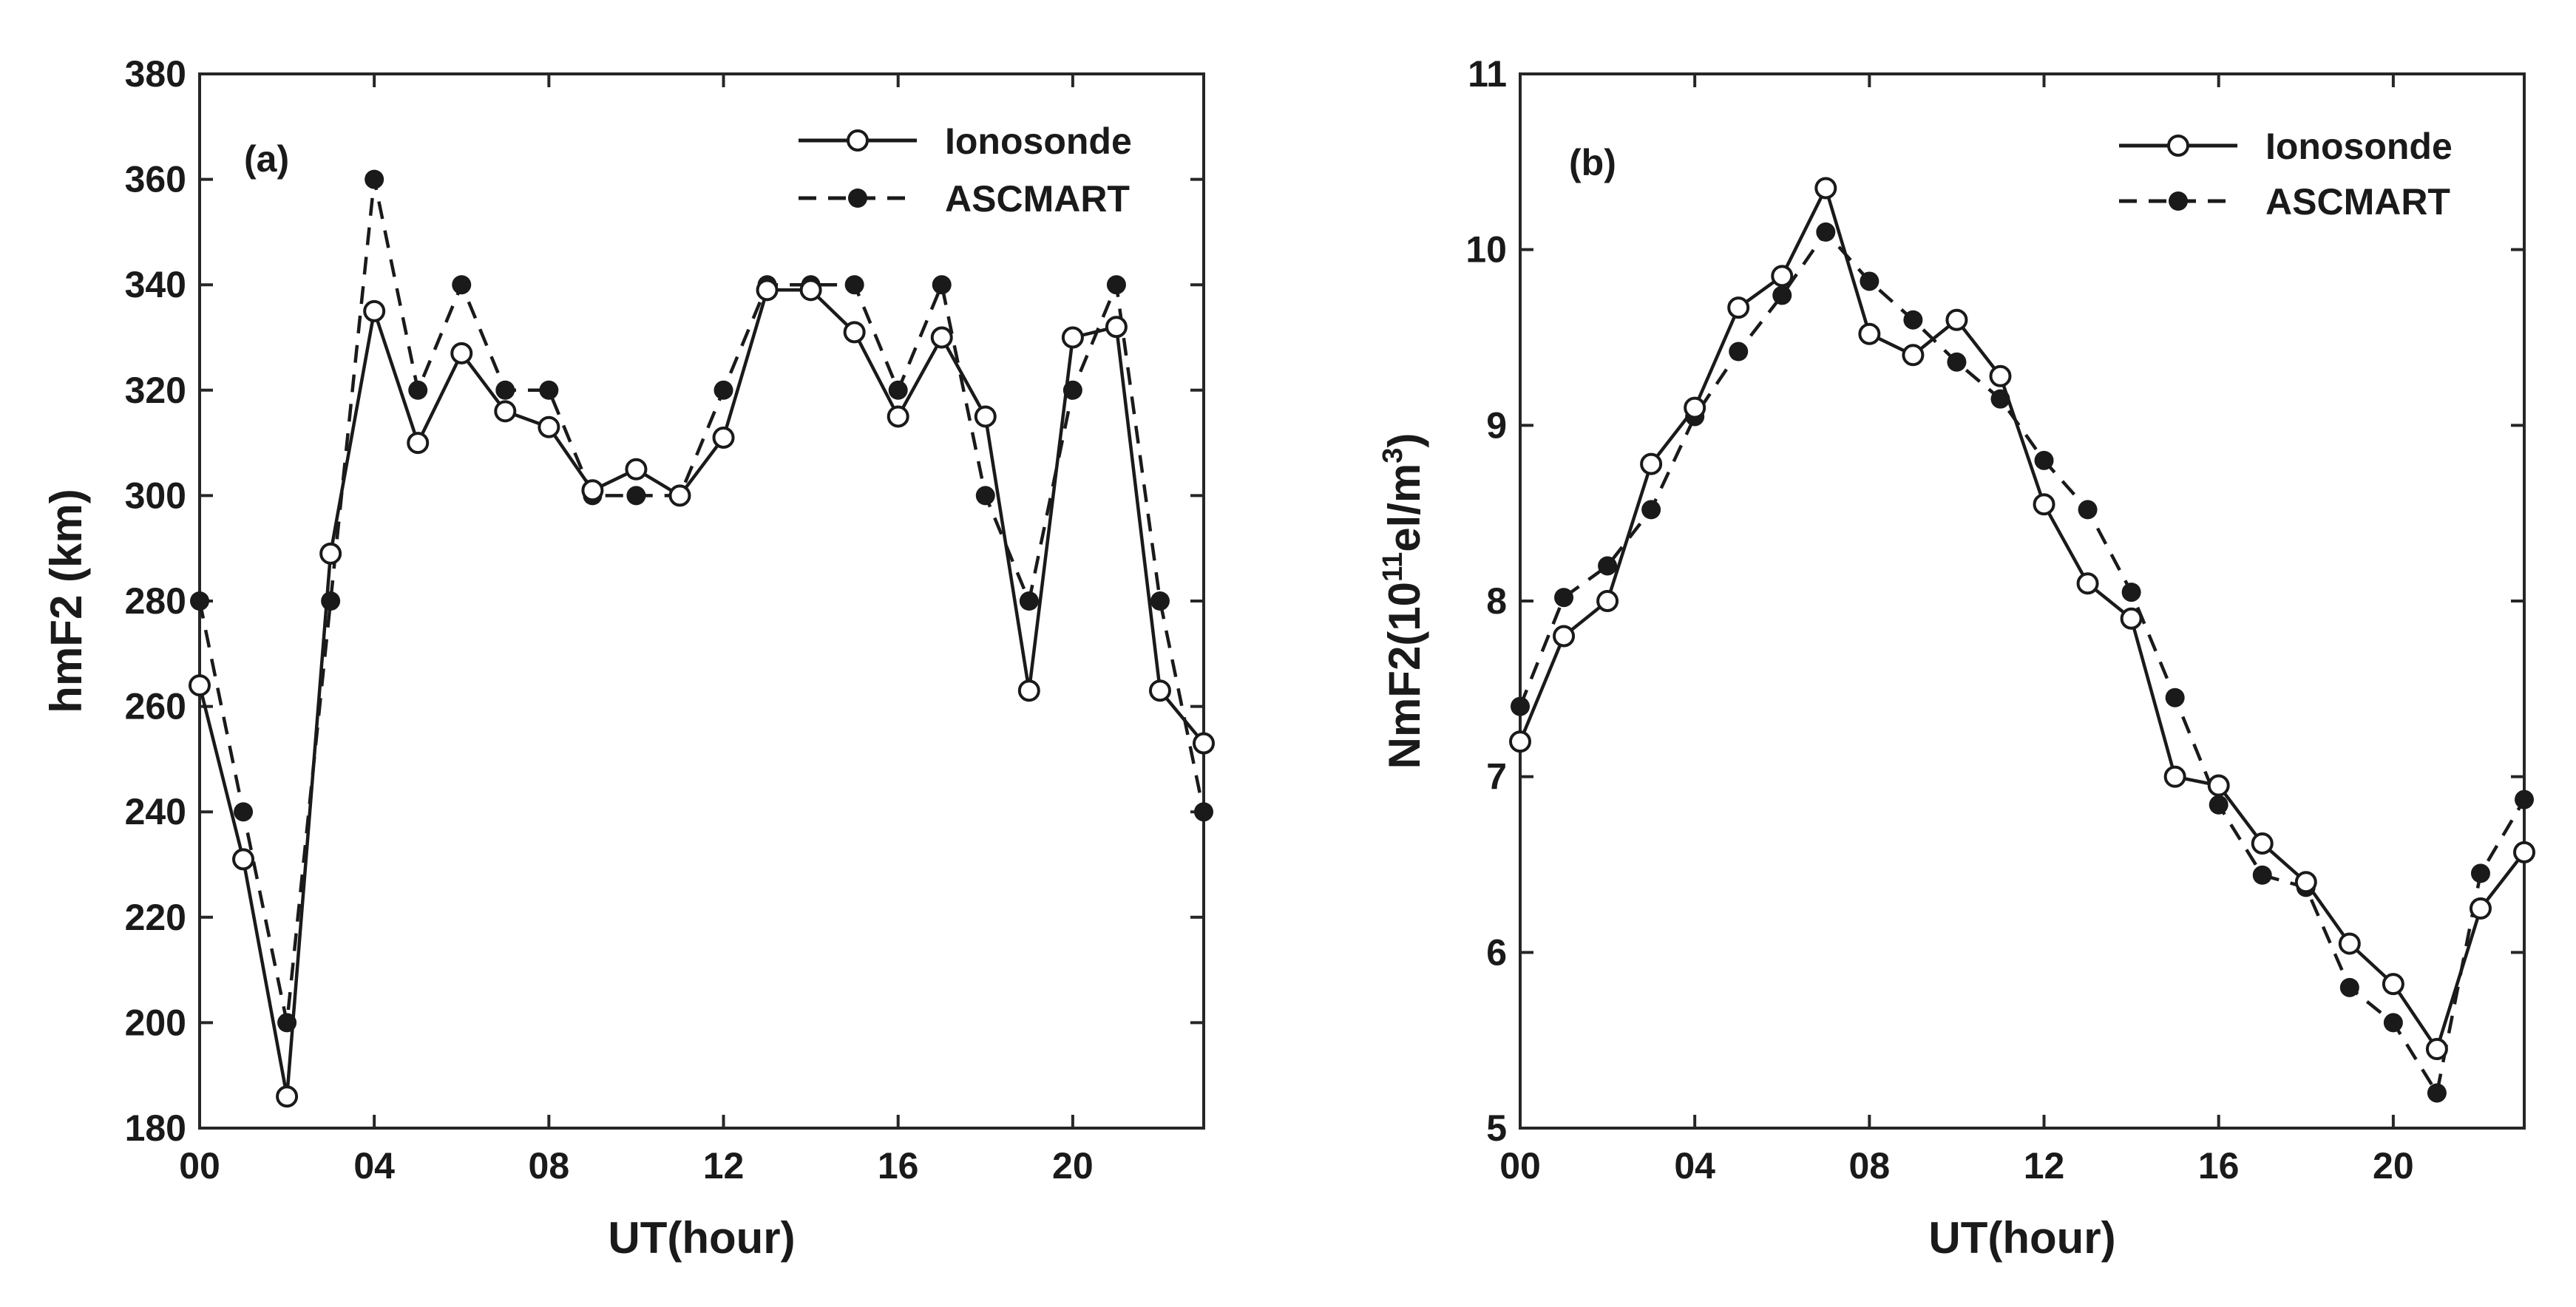  I want to click on legend-label-ascmart-b: ASCMART, so click(2357, 202).